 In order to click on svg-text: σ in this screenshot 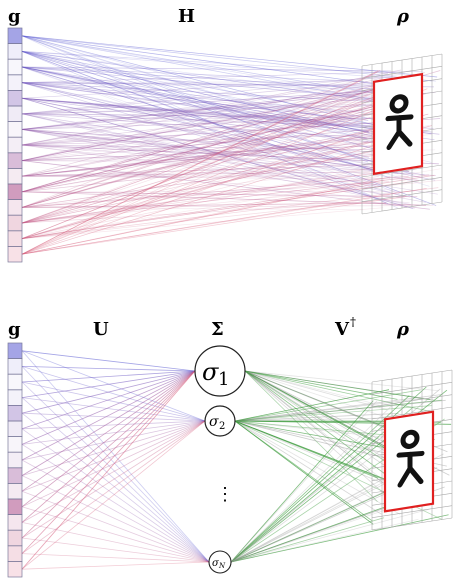, I will do `click(214, 422)`.